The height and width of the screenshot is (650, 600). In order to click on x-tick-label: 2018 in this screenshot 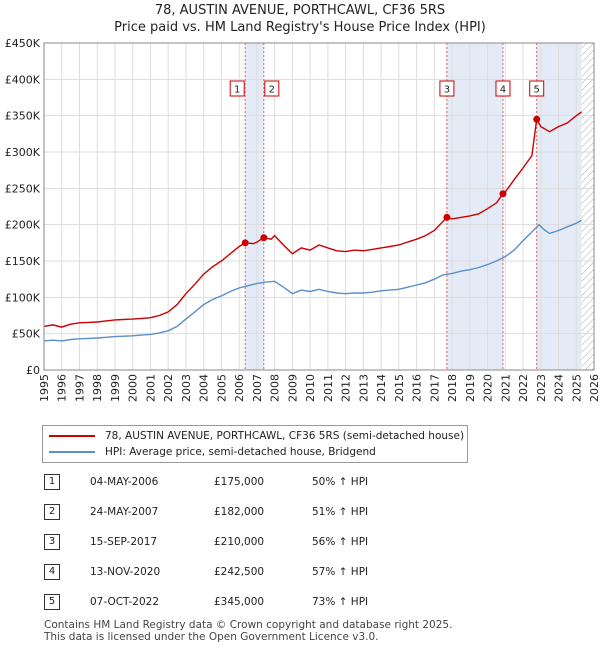, I will do `click(452, 388)`.